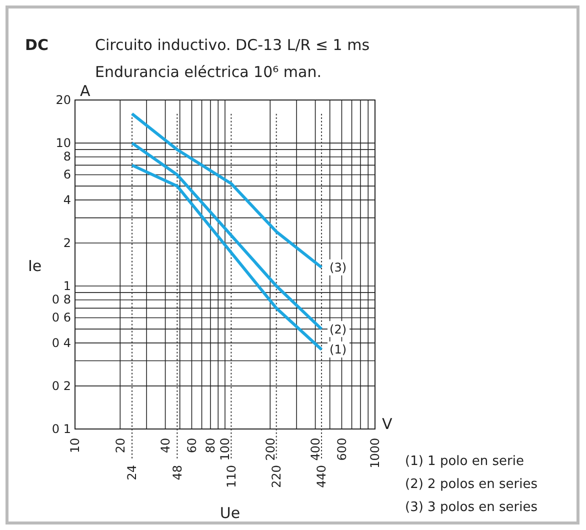  What do you see at coordinates (165, 446) in the screenshot?
I see `x-tick-label: 40` at bounding box center [165, 446].